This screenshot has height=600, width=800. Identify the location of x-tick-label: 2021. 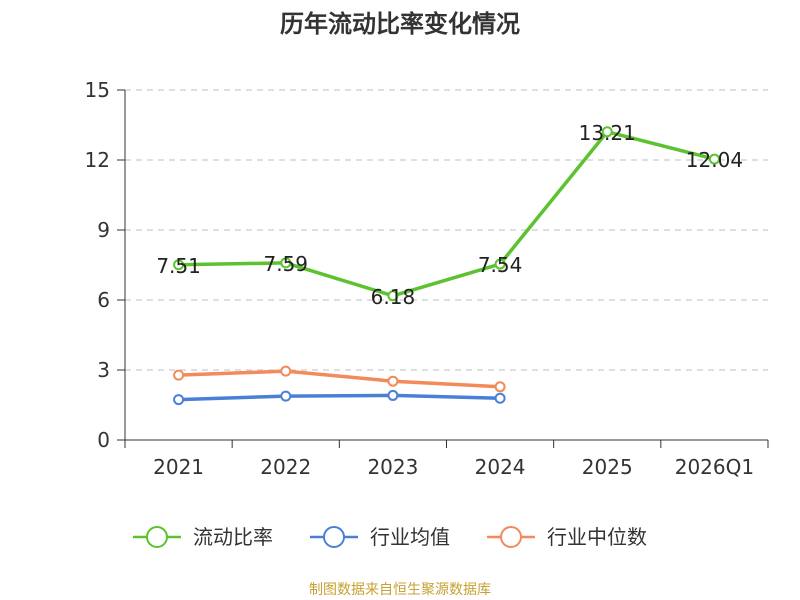
(178, 467).